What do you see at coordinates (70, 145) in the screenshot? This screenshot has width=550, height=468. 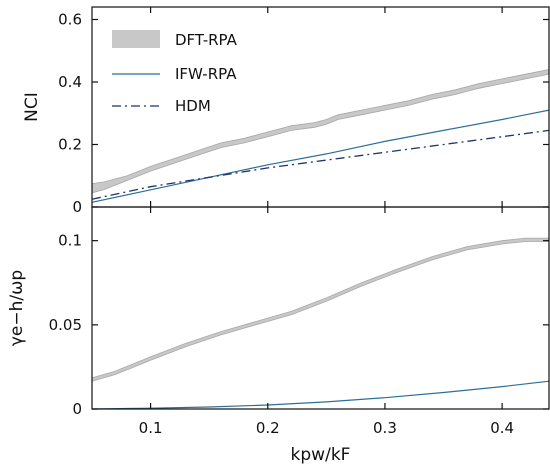 I see `top-y-tick-label: 0.2` at bounding box center [70, 145].